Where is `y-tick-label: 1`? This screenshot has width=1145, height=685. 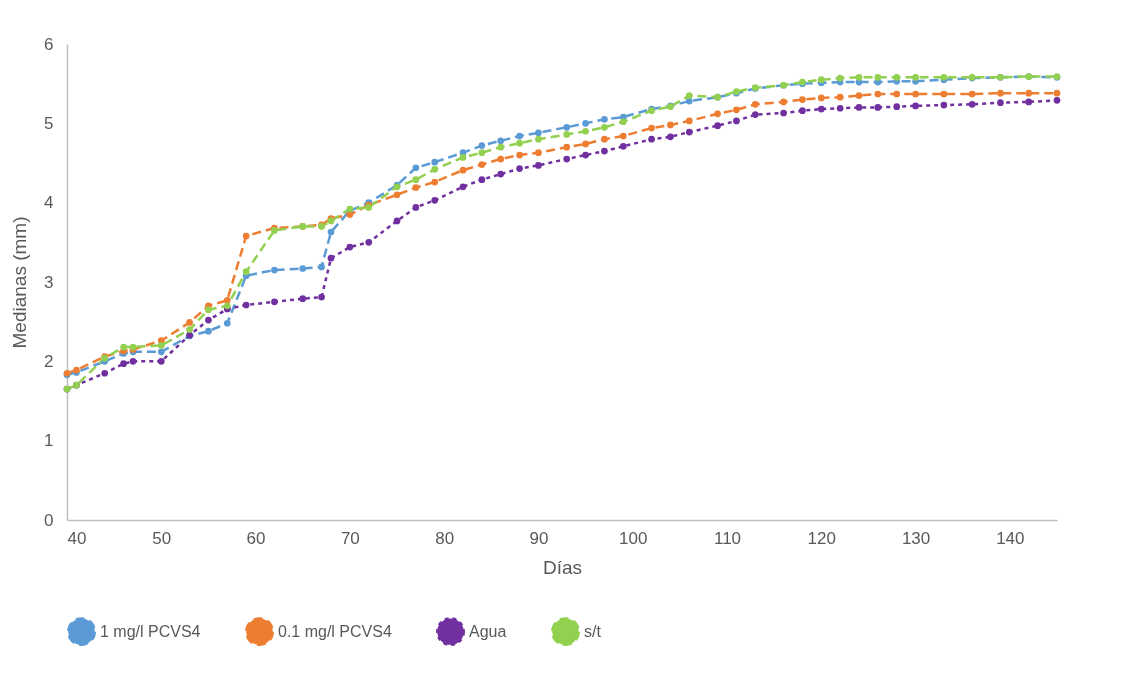
y-tick-label: 1 is located at coordinates (49, 441).